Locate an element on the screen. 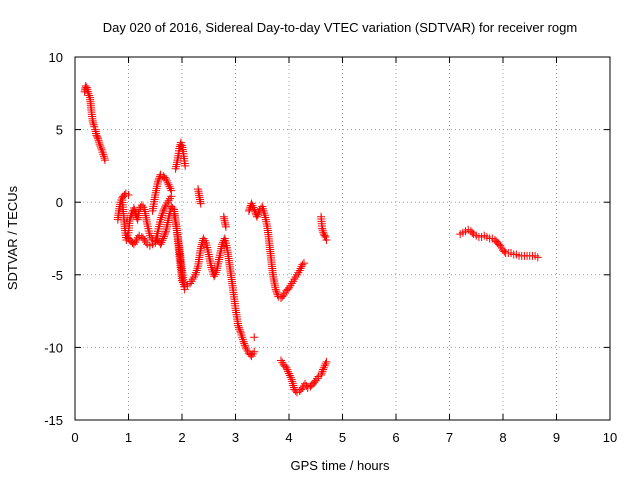 The width and height of the screenshot is (640, 485). x-tick-label: 5 is located at coordinates (342, 437).